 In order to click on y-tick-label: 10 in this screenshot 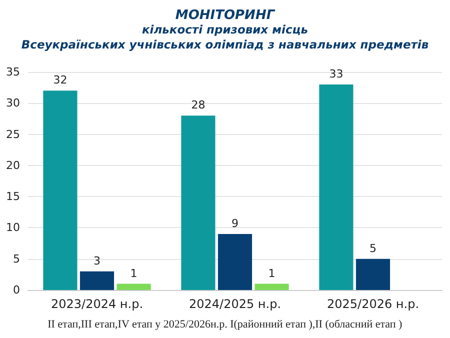, I will do `click(13, 227)`.